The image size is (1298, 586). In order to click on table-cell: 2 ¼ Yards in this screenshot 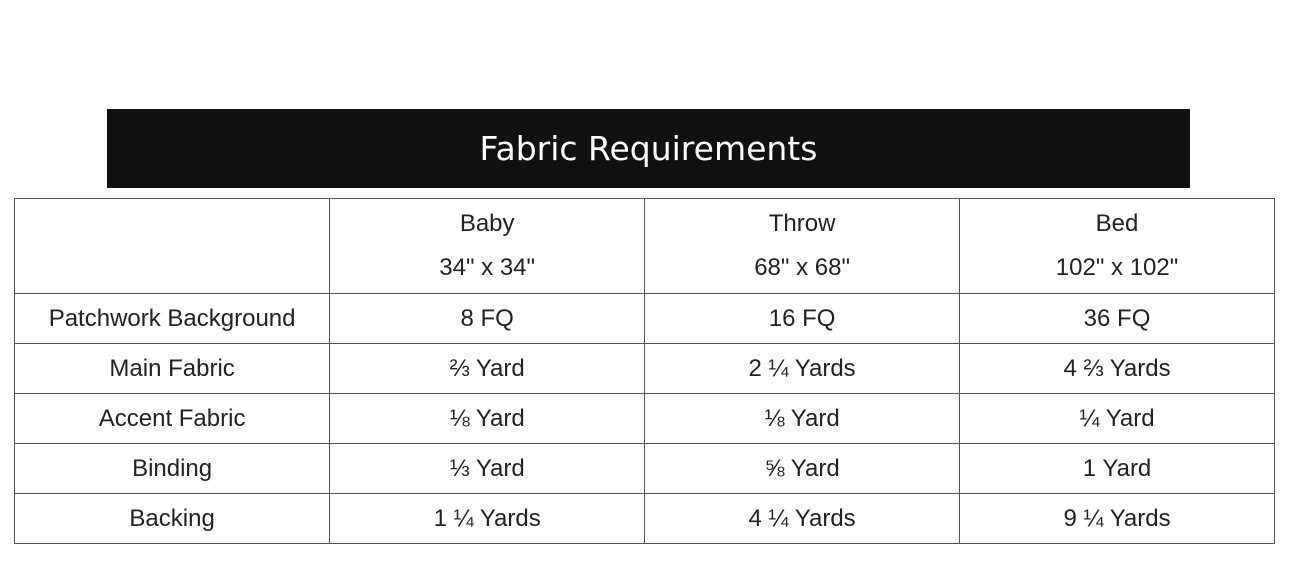, I will do `click(802, 368)`.